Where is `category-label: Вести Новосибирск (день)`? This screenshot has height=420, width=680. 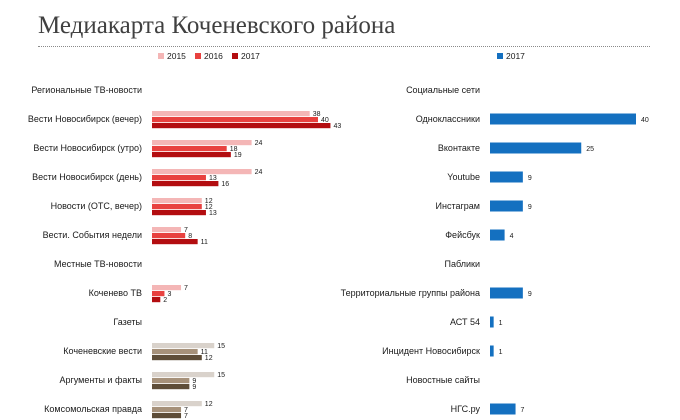 category-label: Вести Новосибирск (день) is located at coordinates (87, 177).